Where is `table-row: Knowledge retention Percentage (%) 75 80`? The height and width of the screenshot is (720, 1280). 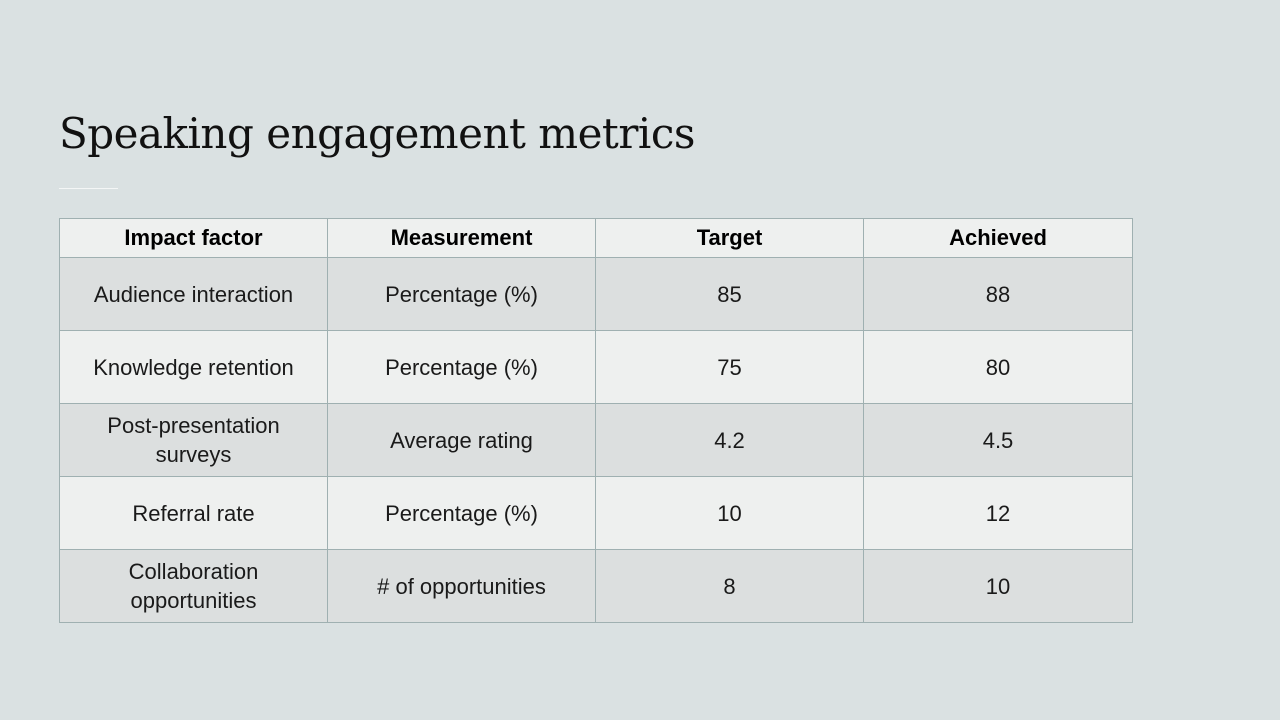 table-row: Knowledge retention Percentage (%) 75 80 is located at coordinates (596, 367).